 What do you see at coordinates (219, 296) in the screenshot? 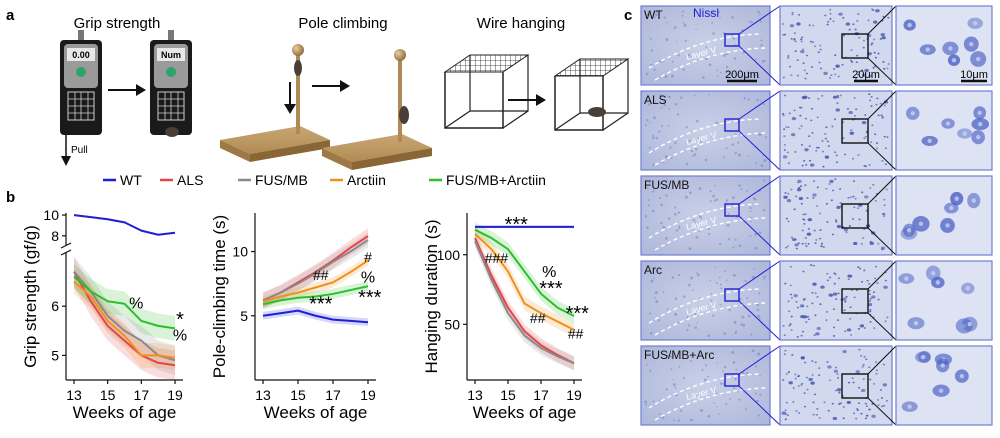
I see `y-axis-label: Pole-climbing time (s)` at bounding box center [219, 296].